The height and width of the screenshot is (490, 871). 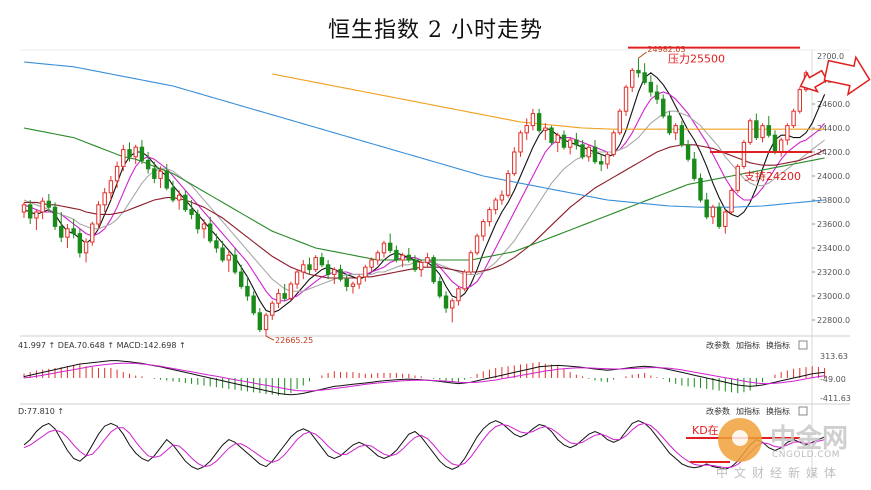 I want to click on watermark-cn: 中金网, so click(x=809, y=439).